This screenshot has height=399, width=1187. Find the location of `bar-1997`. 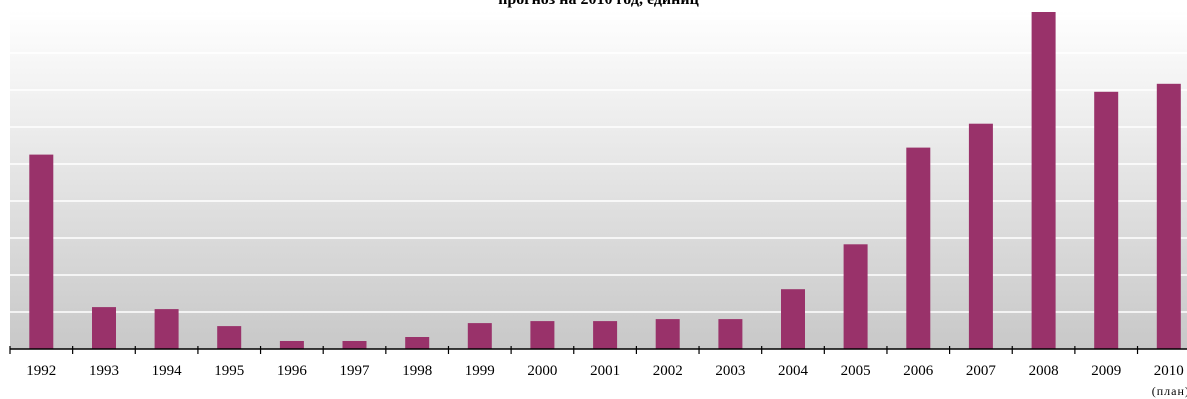

bar-1997 is located at coordinates (354, 345).